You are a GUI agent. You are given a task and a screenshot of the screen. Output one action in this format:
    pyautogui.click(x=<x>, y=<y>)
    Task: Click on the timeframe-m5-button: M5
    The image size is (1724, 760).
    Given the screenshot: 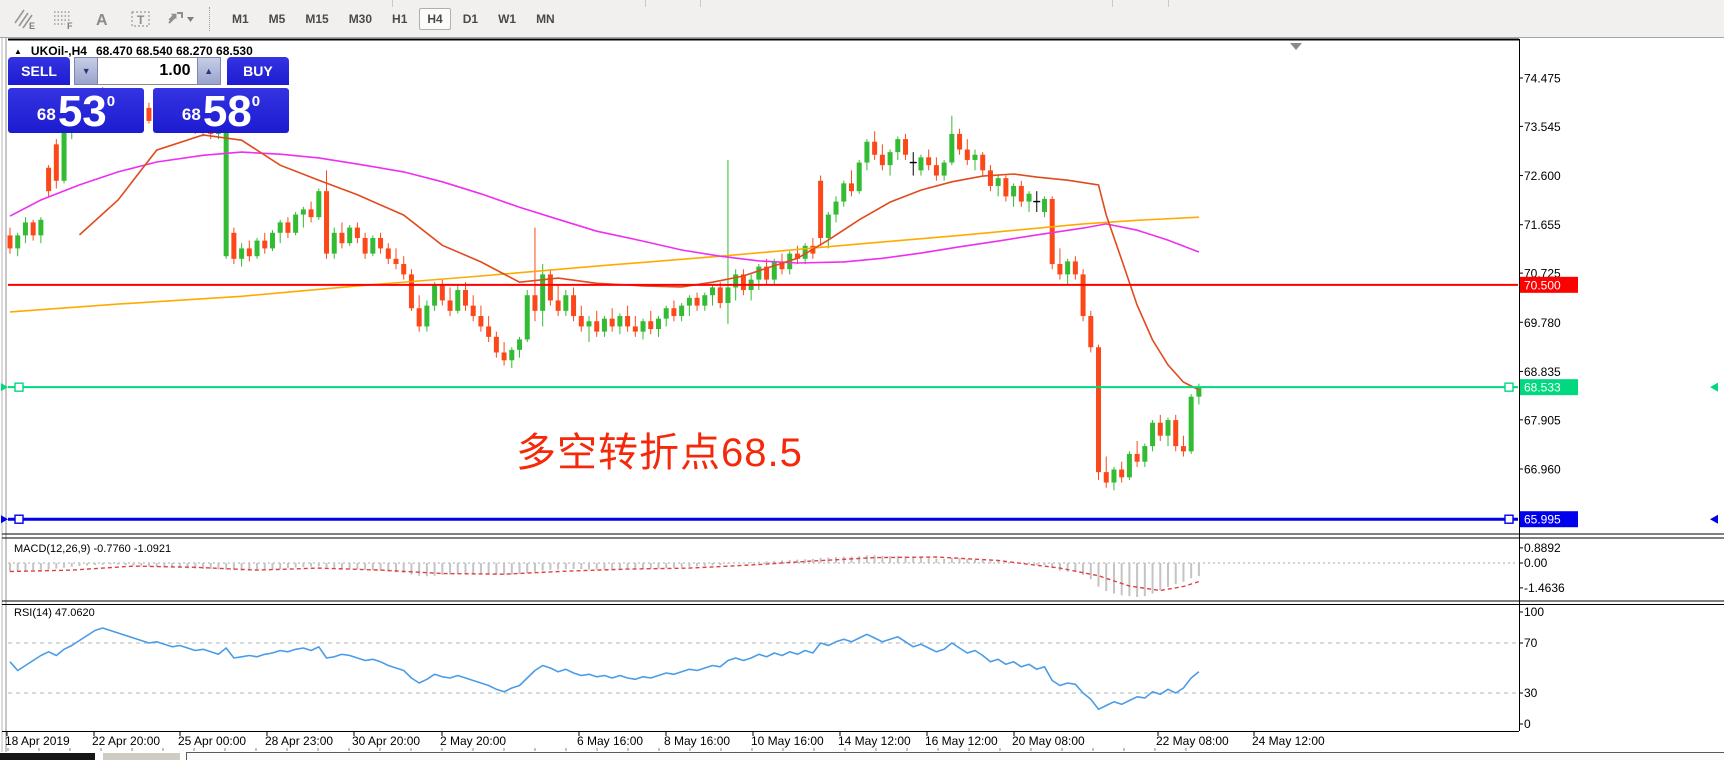 What is the action you would take?
    pyautogui.click(x=277, y=18)
    